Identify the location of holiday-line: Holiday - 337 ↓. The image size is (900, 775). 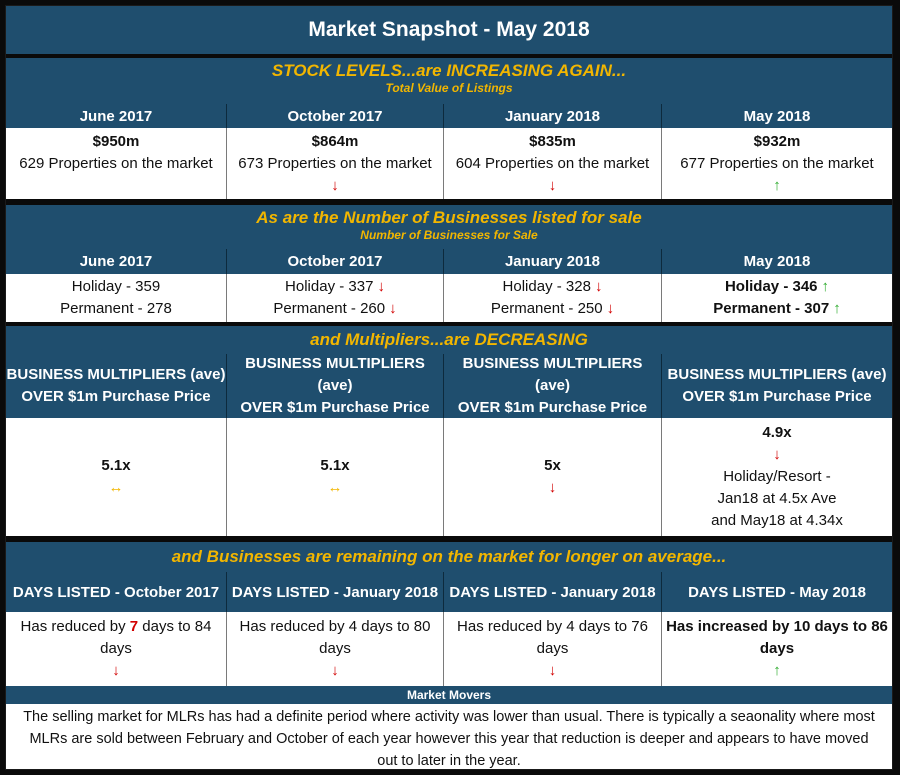
(335, 287).